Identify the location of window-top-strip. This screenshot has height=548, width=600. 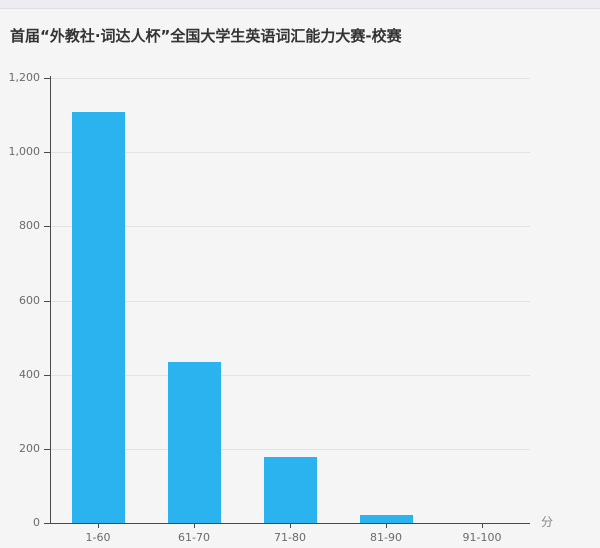
(300, 4).